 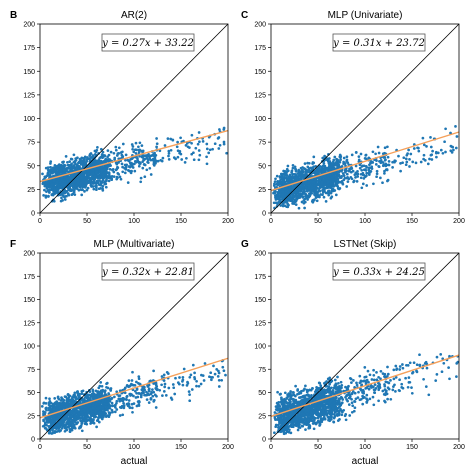 I want to click on x-tick-label: 150, so click(x=181, y=221).